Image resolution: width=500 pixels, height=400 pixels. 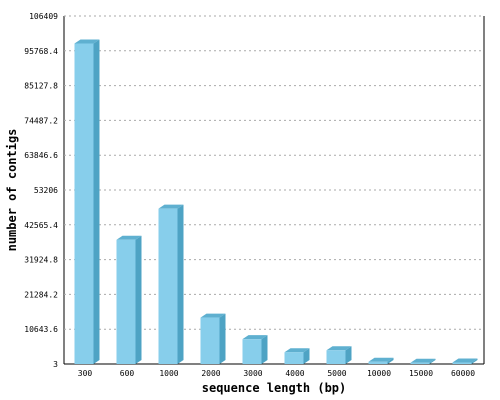 What do you see at coordinates (294, 373) in the screenshot?
I see `x-tick-label: 4000` at bounding box center [294, 373].